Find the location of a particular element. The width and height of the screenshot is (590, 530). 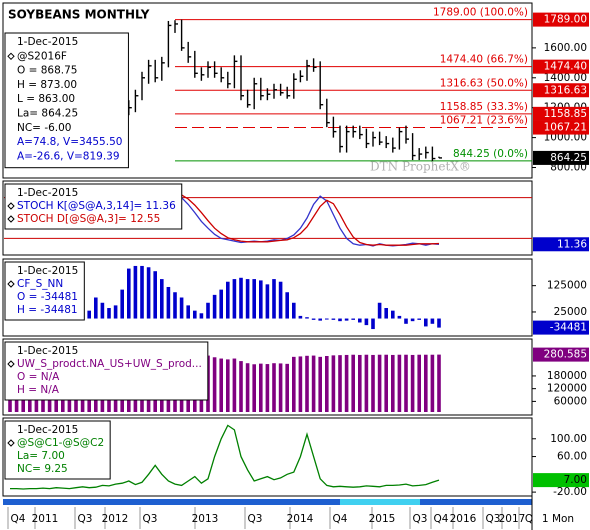

level-label: 844.25 (0.0%) is located at coordinates (490, 154).